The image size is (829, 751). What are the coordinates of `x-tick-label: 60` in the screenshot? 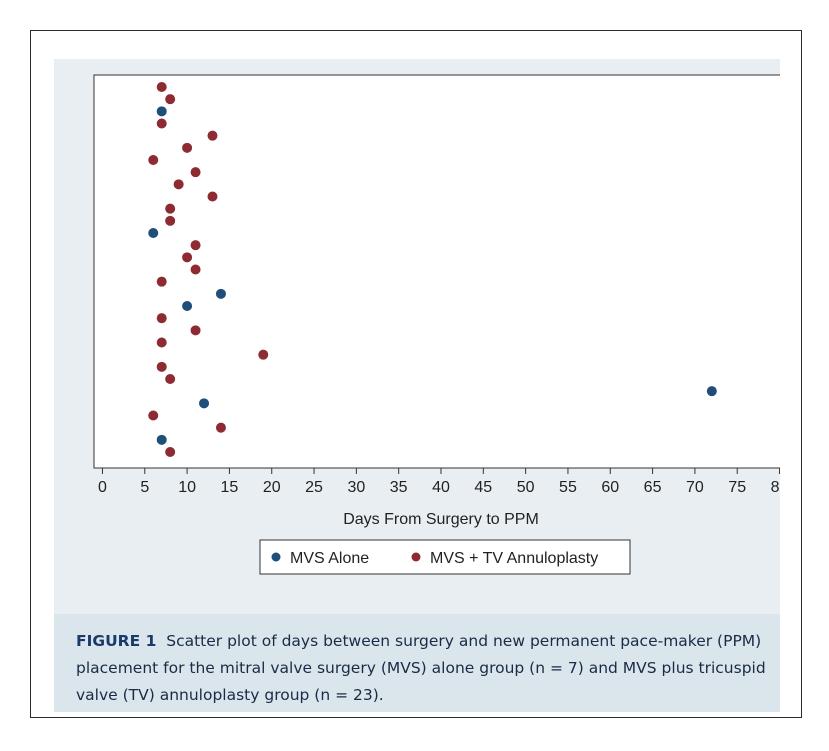 It's located at (610, 487).